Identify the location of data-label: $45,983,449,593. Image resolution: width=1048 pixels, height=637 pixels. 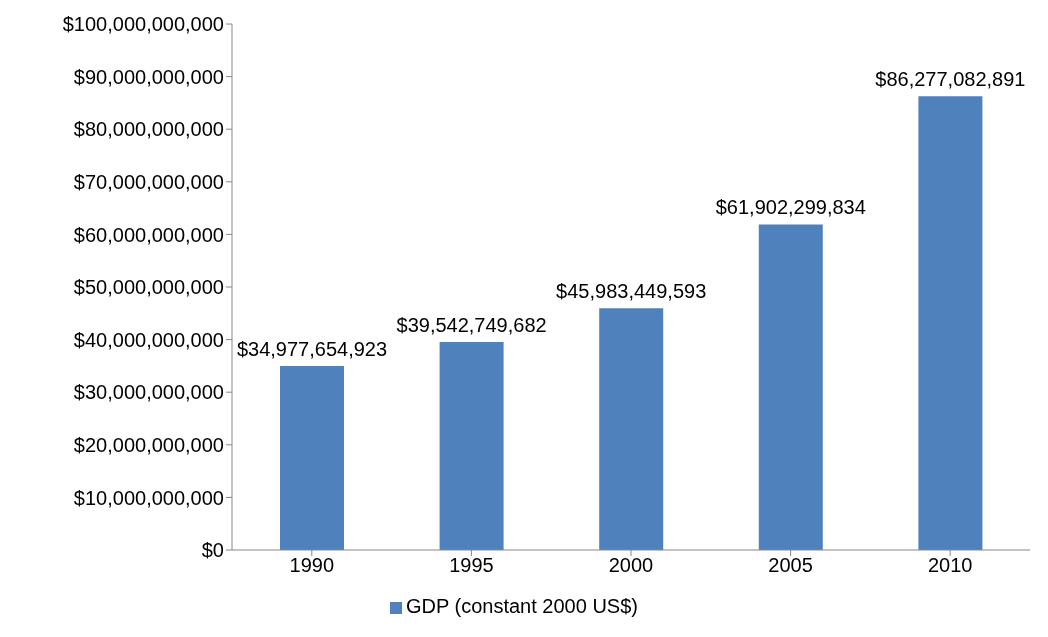
(631, 291).